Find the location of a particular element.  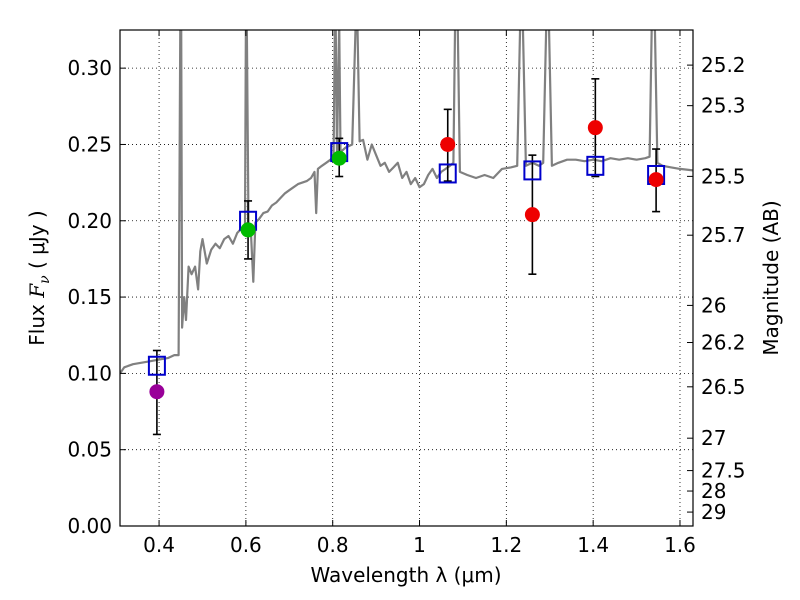

y2-tick-label: 26.2 is located at coordinates (723, 343).